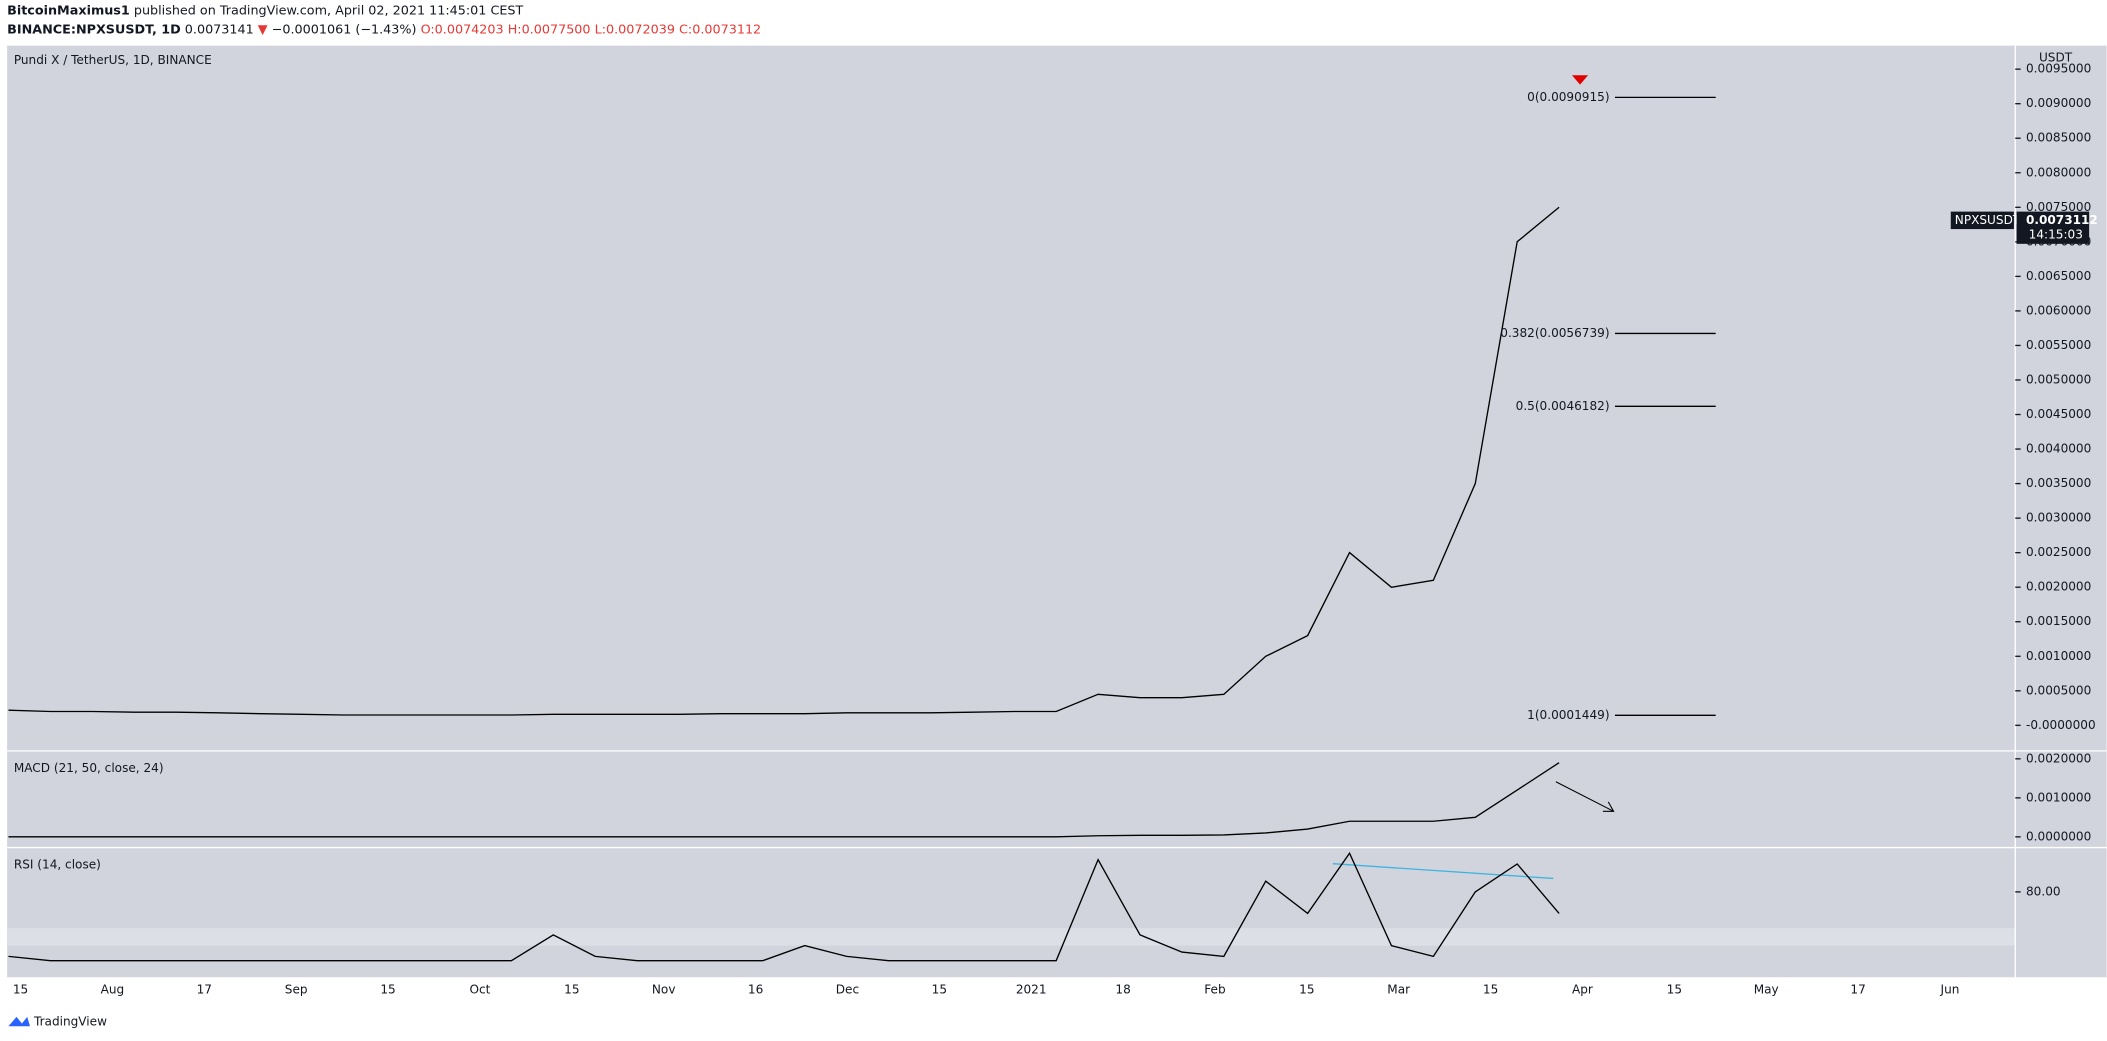  What do you see at coordinates (1585, 796) in the screenshot?
I see `macd-arrow` at bounding box center [1585, 796].